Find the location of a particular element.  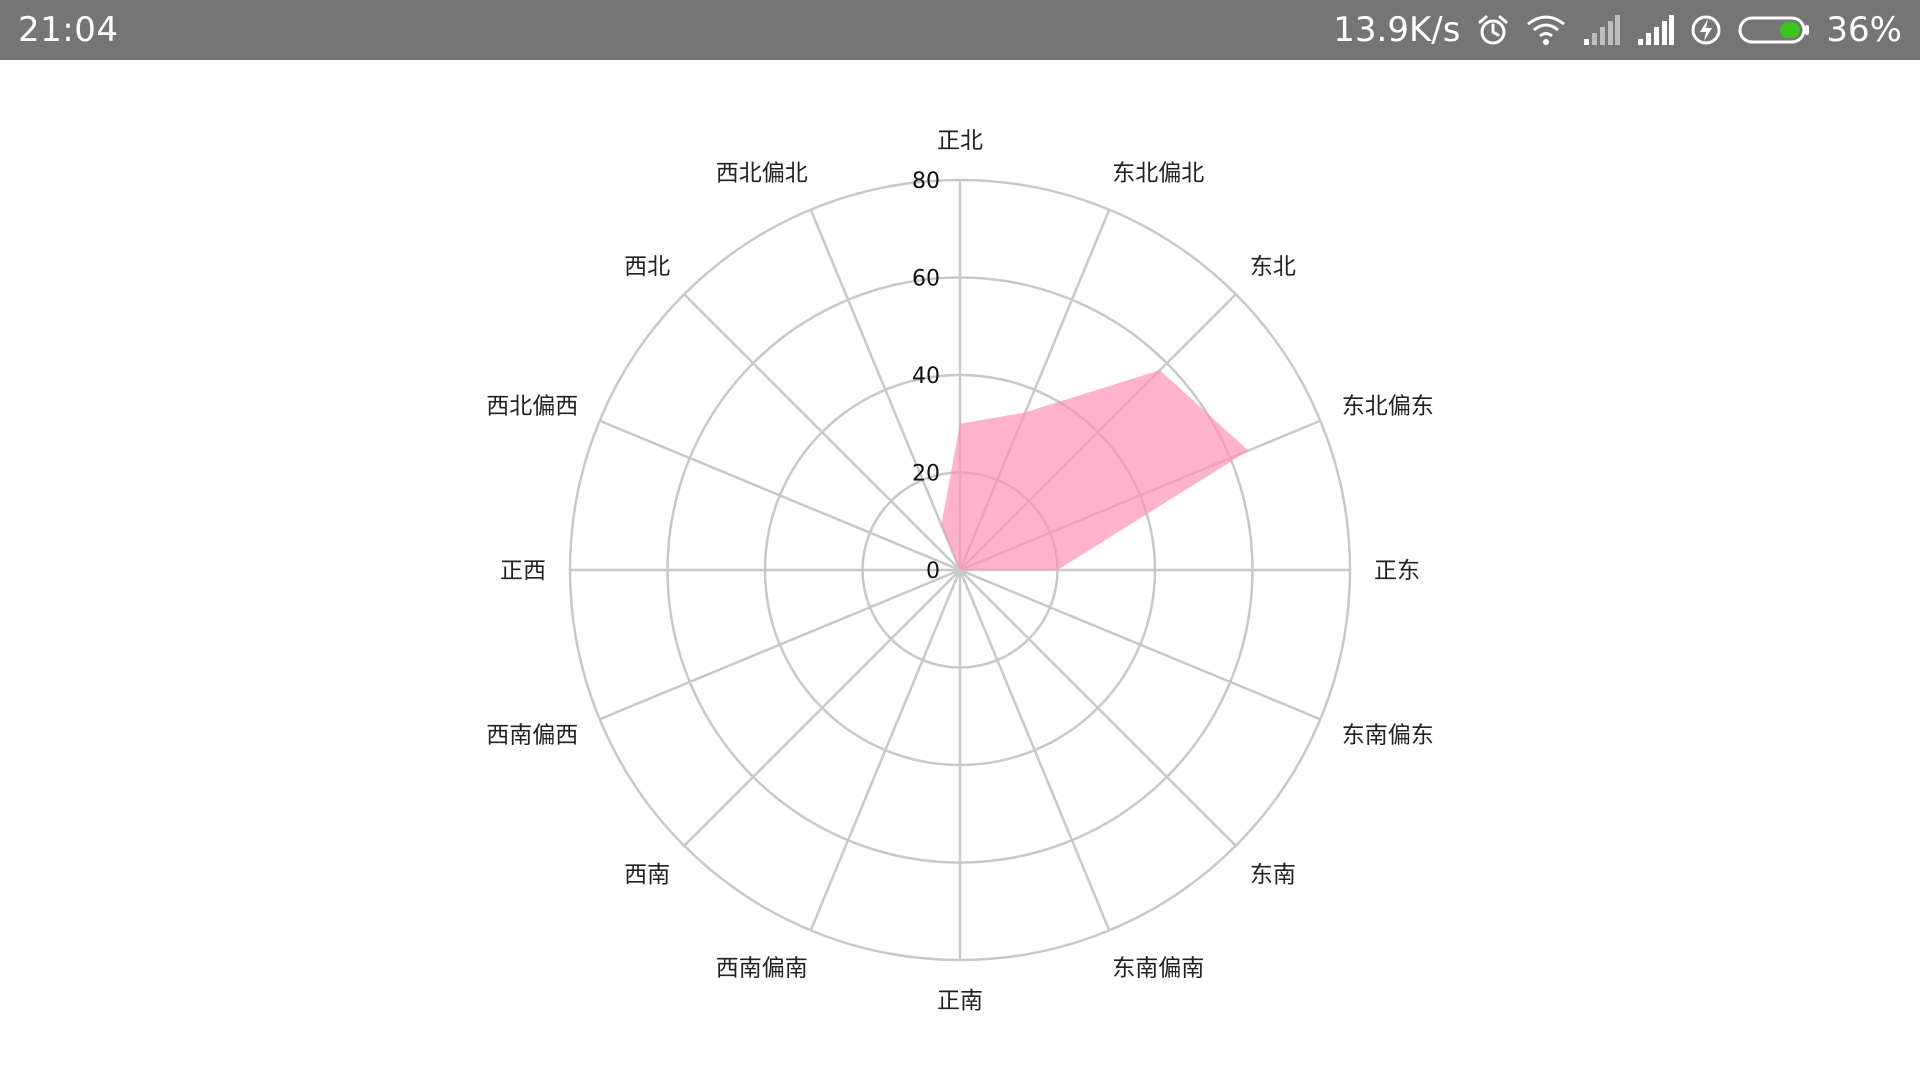

charging-icon is located at coordinates (1706, 30).